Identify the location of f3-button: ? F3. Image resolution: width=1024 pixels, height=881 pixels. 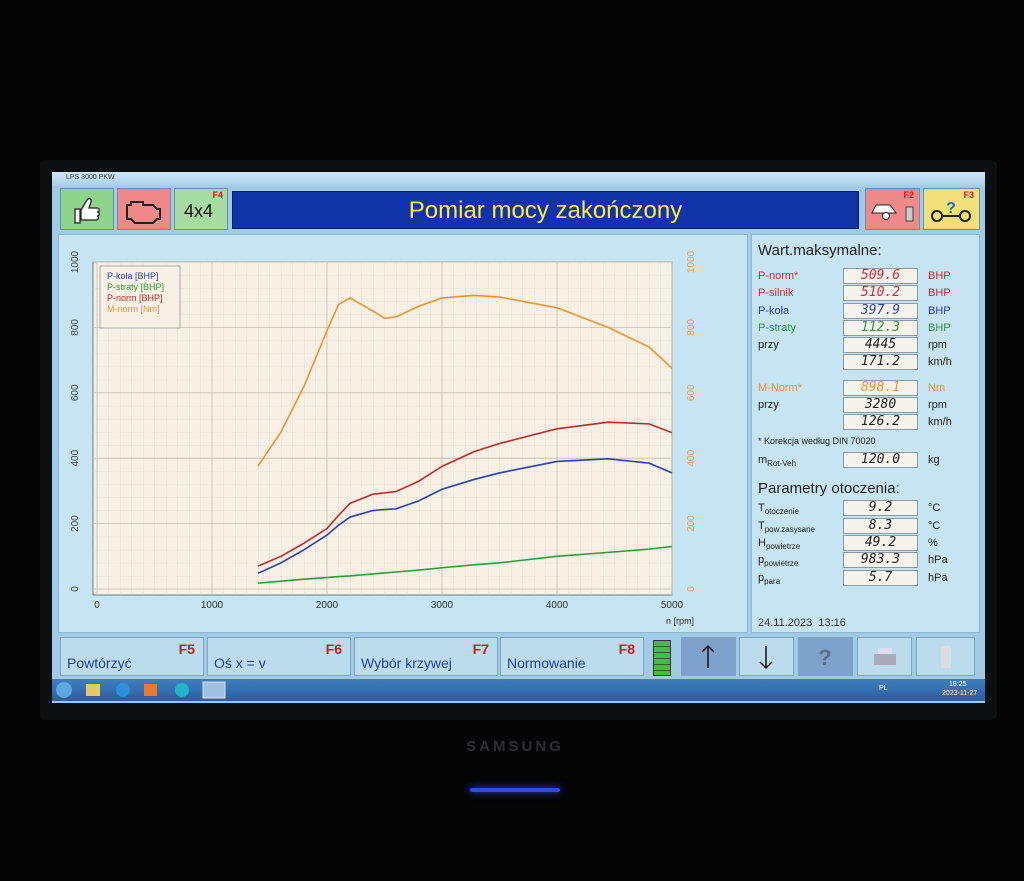
(951, 209).